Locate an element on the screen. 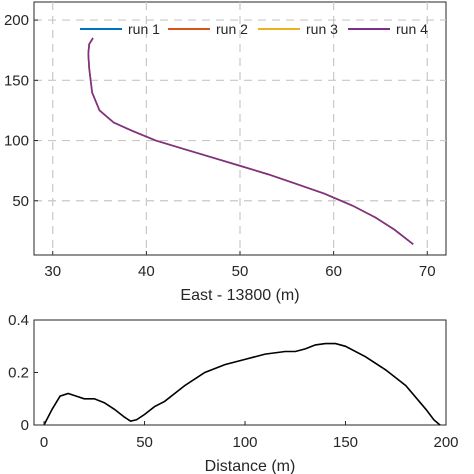 The height and width of the screenshot is (474, 474). y-tick-label: 50 is located at coordinates (20, 201).